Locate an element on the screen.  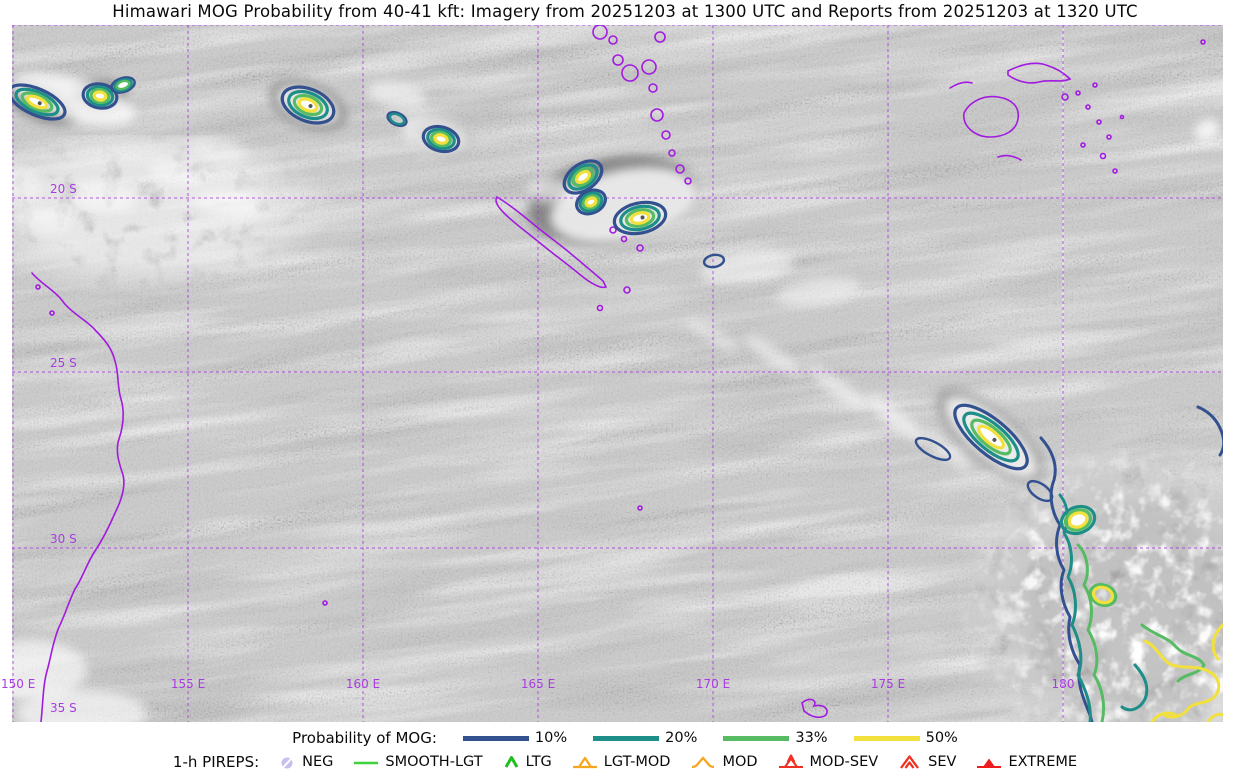
pirep-smooth-lgt-icon is located at coordinates (366, 762).